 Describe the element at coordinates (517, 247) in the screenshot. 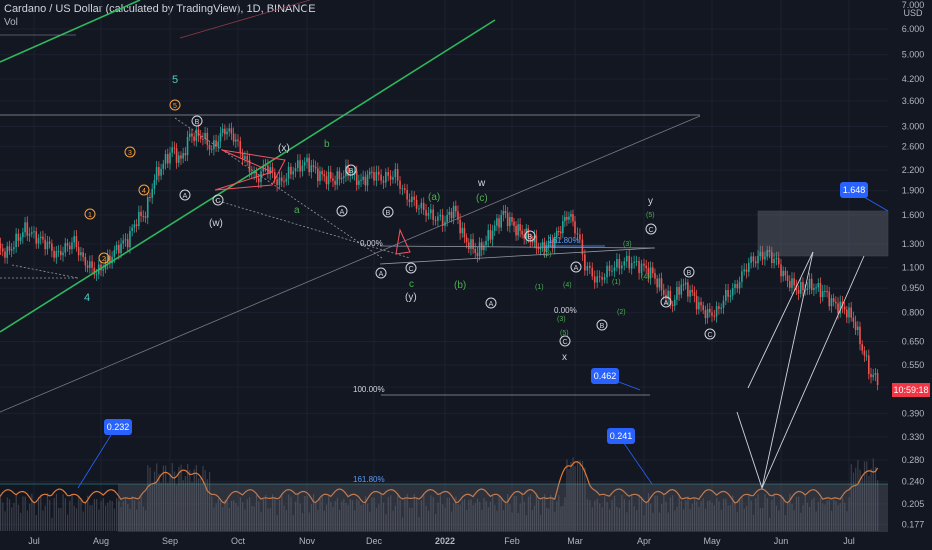

I see `range-top-line` at that location.